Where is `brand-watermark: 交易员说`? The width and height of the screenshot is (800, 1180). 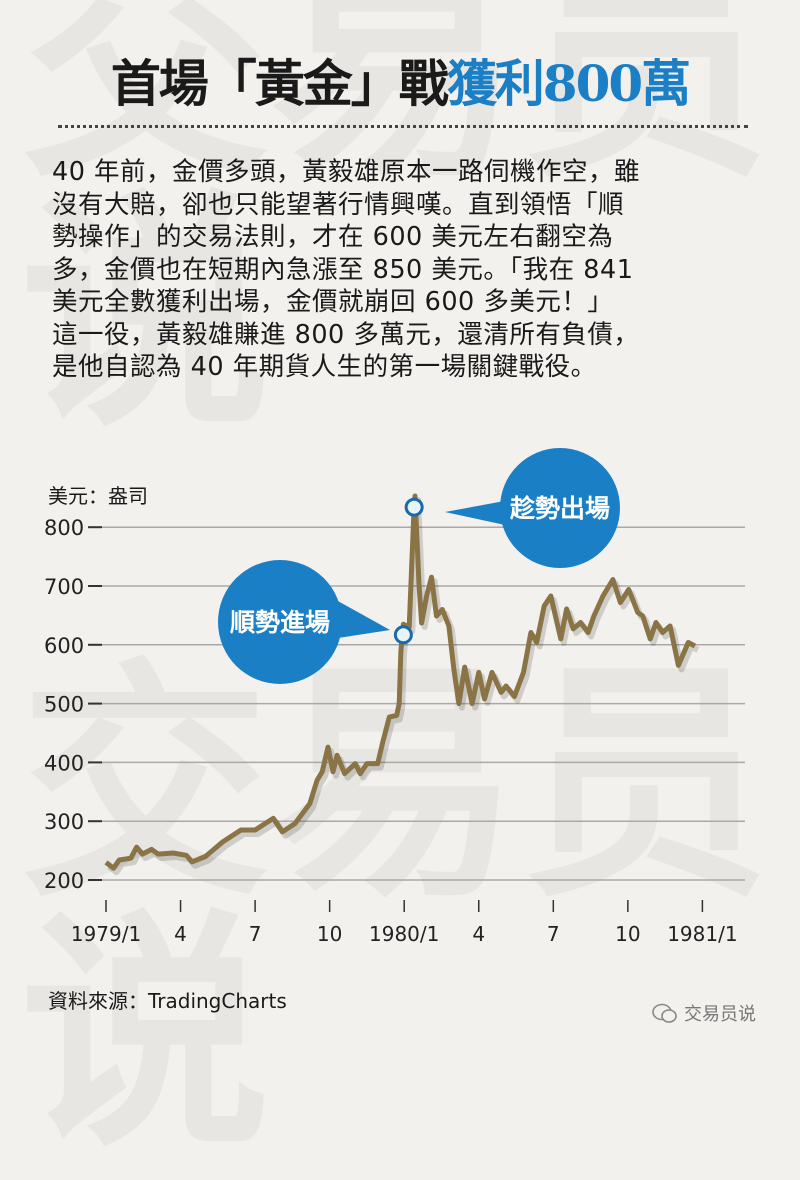
brand-watermark: 交易员说 is located at coordinates (704, 1013).